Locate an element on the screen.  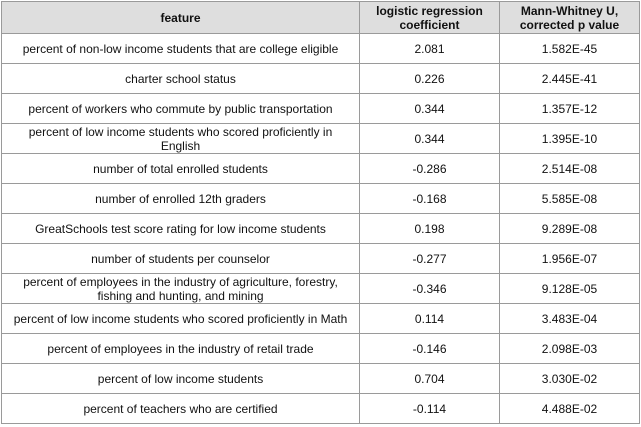
p-value-cell: 3.030E-02 is located at coordinates (569, 378).